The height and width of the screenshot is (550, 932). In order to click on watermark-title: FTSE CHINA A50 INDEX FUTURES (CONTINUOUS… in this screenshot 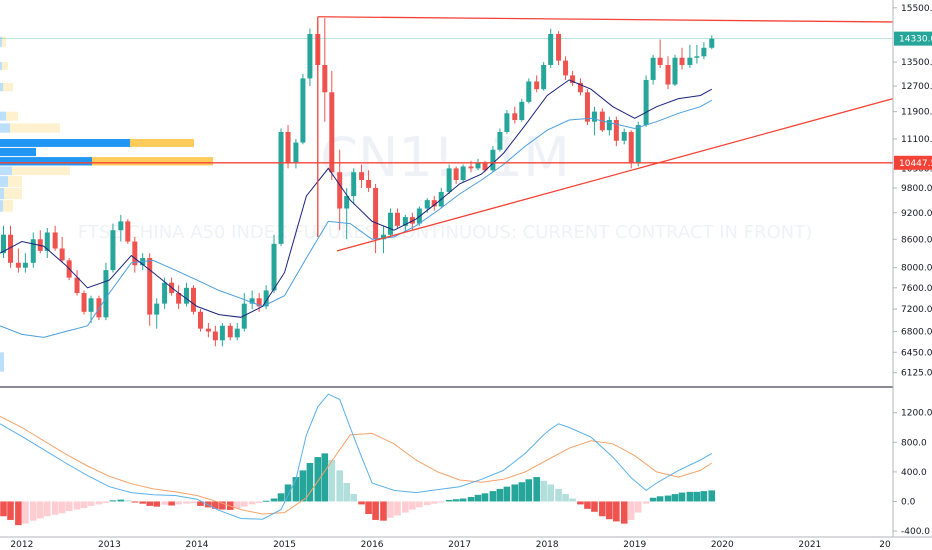, I will do `click(445, 232)`.